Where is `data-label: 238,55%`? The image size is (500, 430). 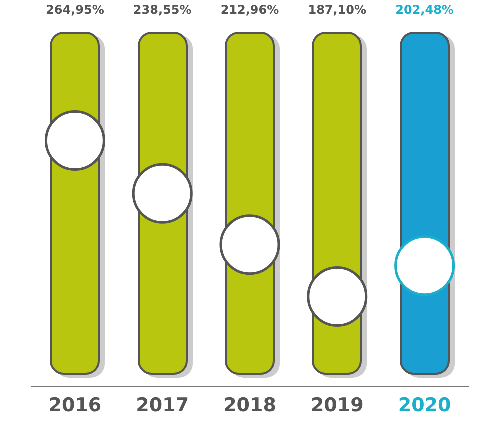
data-label: 238,55% is located at coordinates (162, 10).